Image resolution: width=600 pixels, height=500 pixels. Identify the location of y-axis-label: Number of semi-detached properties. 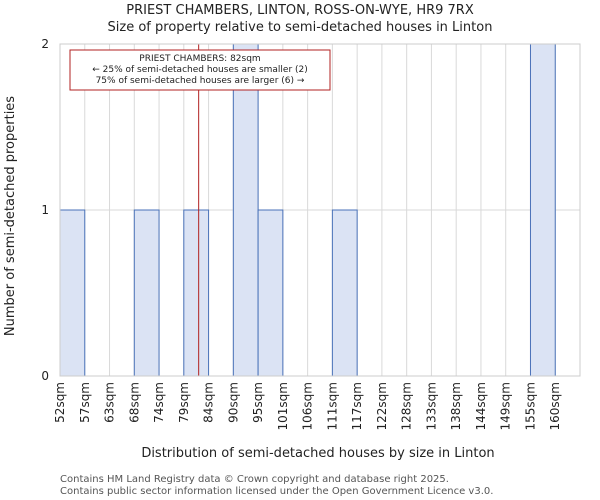
(10, 216).